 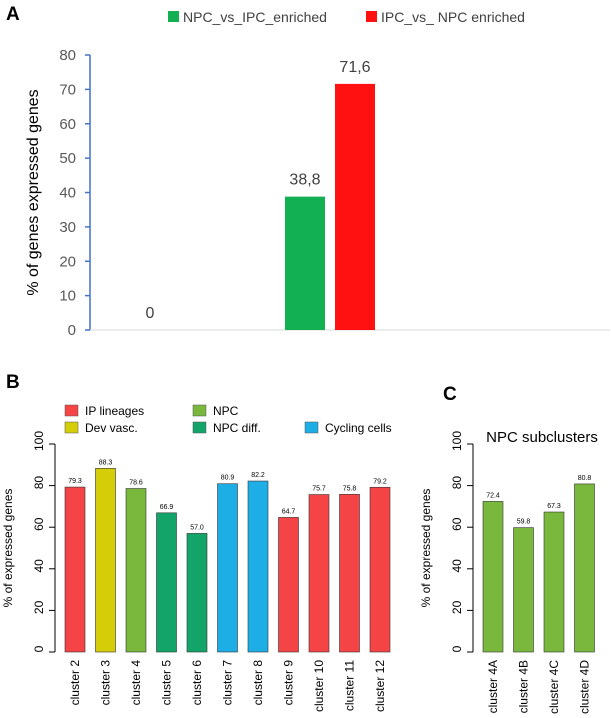 What do you see at coordinates (453, 17) in the screenshot?
I see `panel-a-legend-label: IPC_vs_ NPC enriched` at bounding box center [453, 17].